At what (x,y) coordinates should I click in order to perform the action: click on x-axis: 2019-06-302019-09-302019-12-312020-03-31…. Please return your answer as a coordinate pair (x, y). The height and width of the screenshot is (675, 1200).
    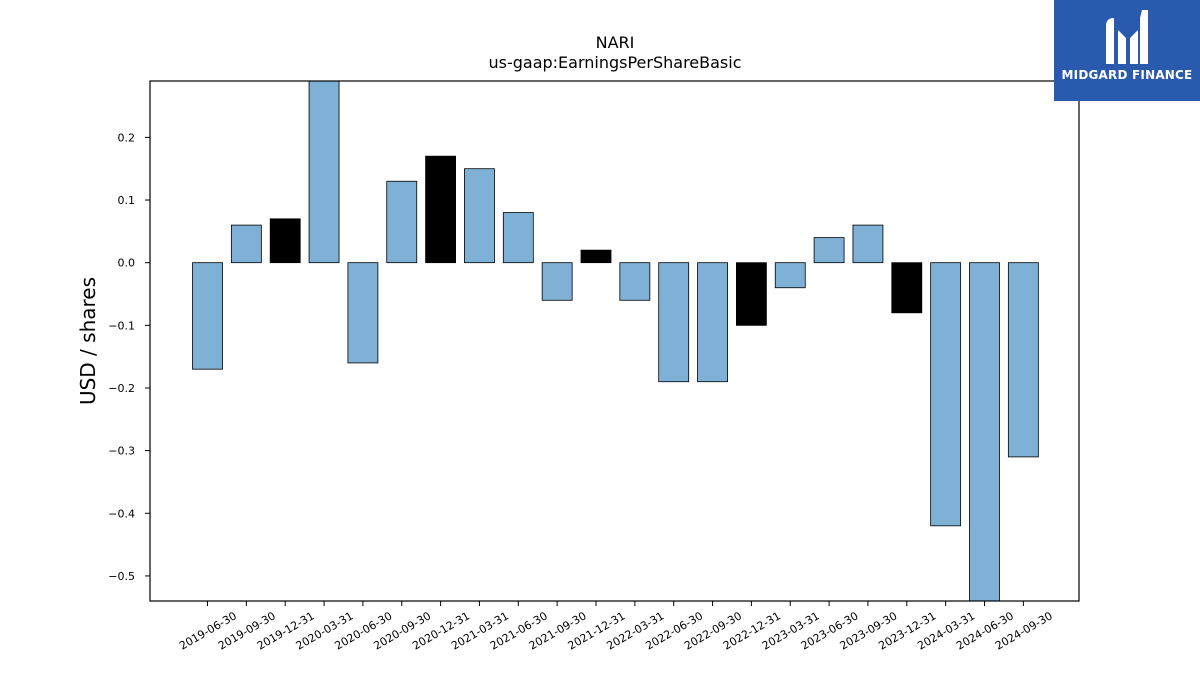
    Looking at the image, I should click on (616, 627).